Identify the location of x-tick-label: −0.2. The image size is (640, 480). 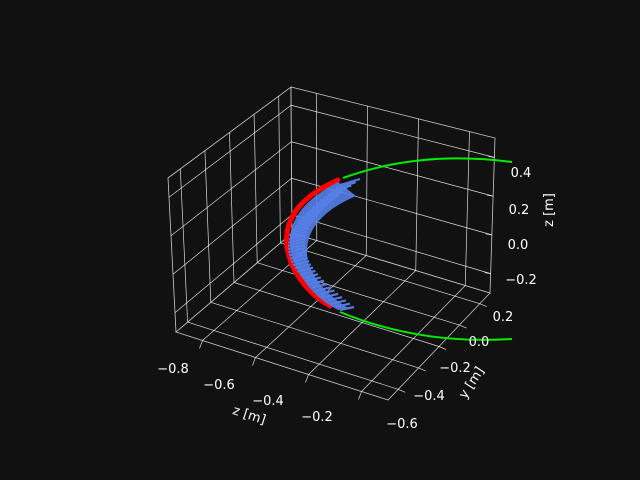
(317, 417).